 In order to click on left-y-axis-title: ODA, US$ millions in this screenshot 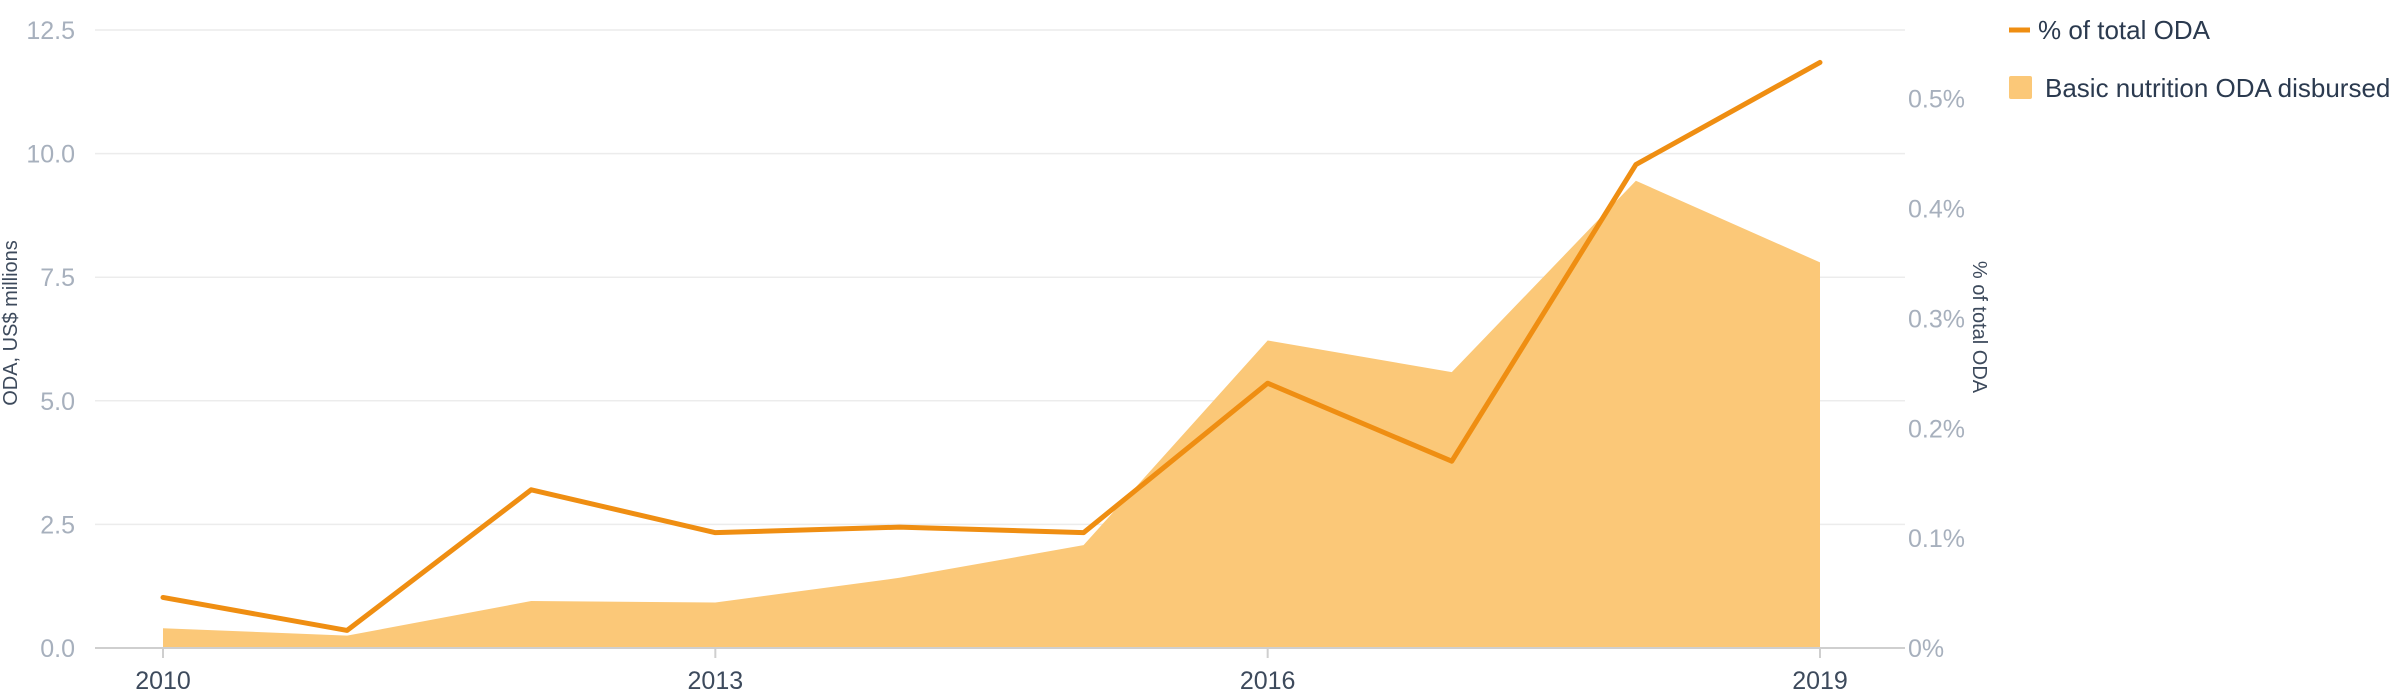, I will do `click(11, 323)`.